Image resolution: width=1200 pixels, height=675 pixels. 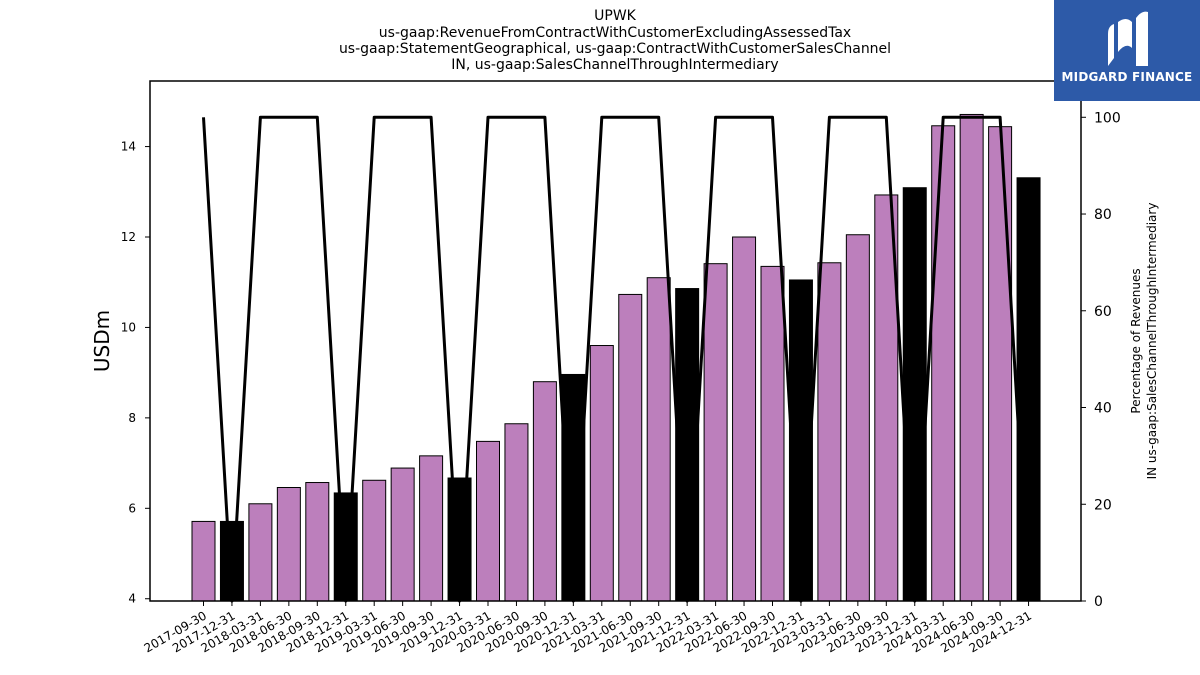 What do you see at coordinates (132, 508) in the screenshot?
I see `y-tick-label: 6` at bounding box center [132, 508].